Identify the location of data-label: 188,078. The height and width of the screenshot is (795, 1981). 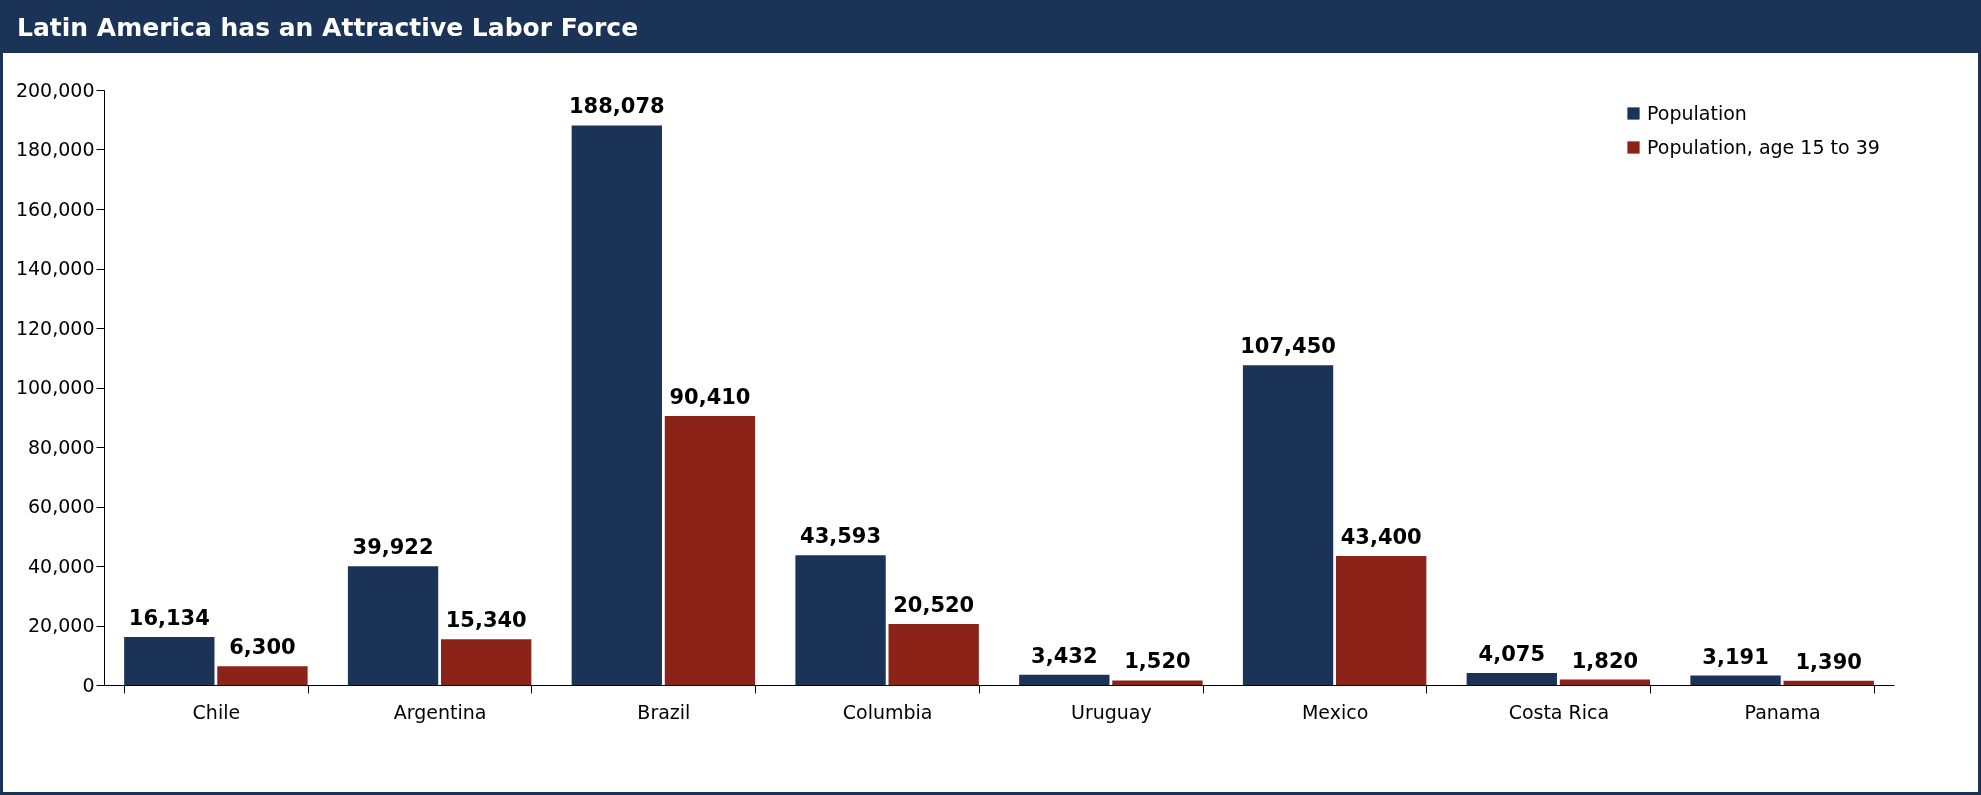
(616, 106).